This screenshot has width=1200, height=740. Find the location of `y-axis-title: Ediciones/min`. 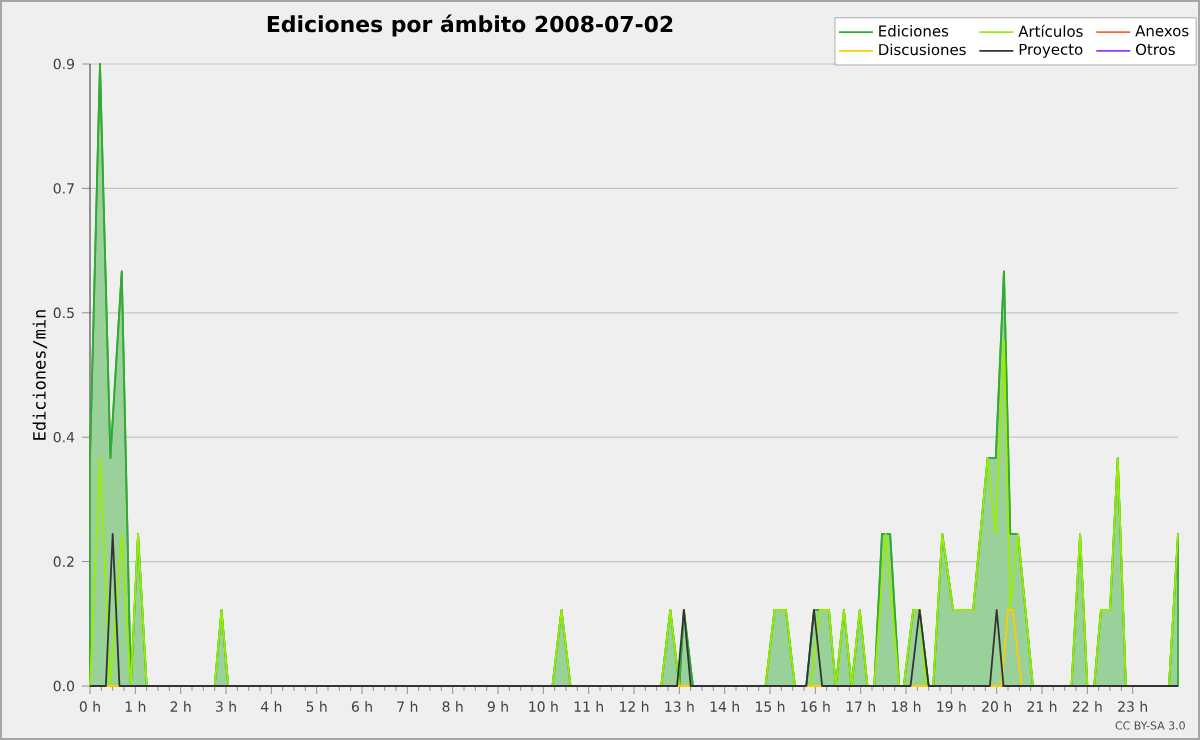

y-axis-title: Ediciones/min is located at coordinates (40, 375).